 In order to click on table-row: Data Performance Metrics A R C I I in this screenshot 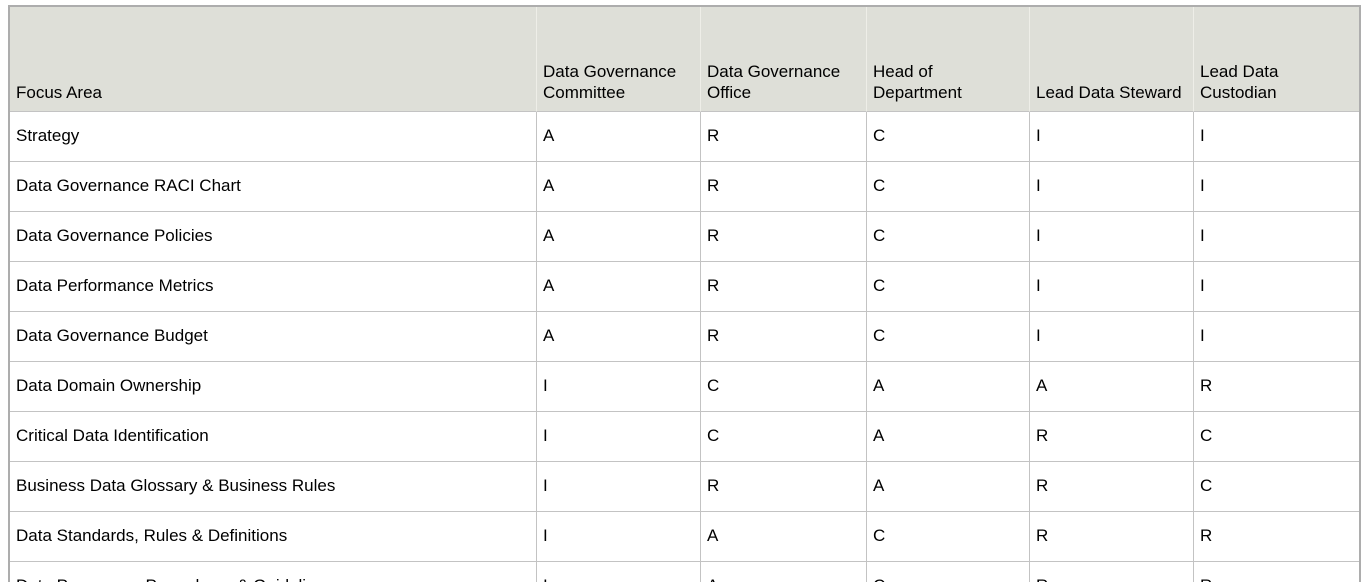, I will do `click(684, 287)`.